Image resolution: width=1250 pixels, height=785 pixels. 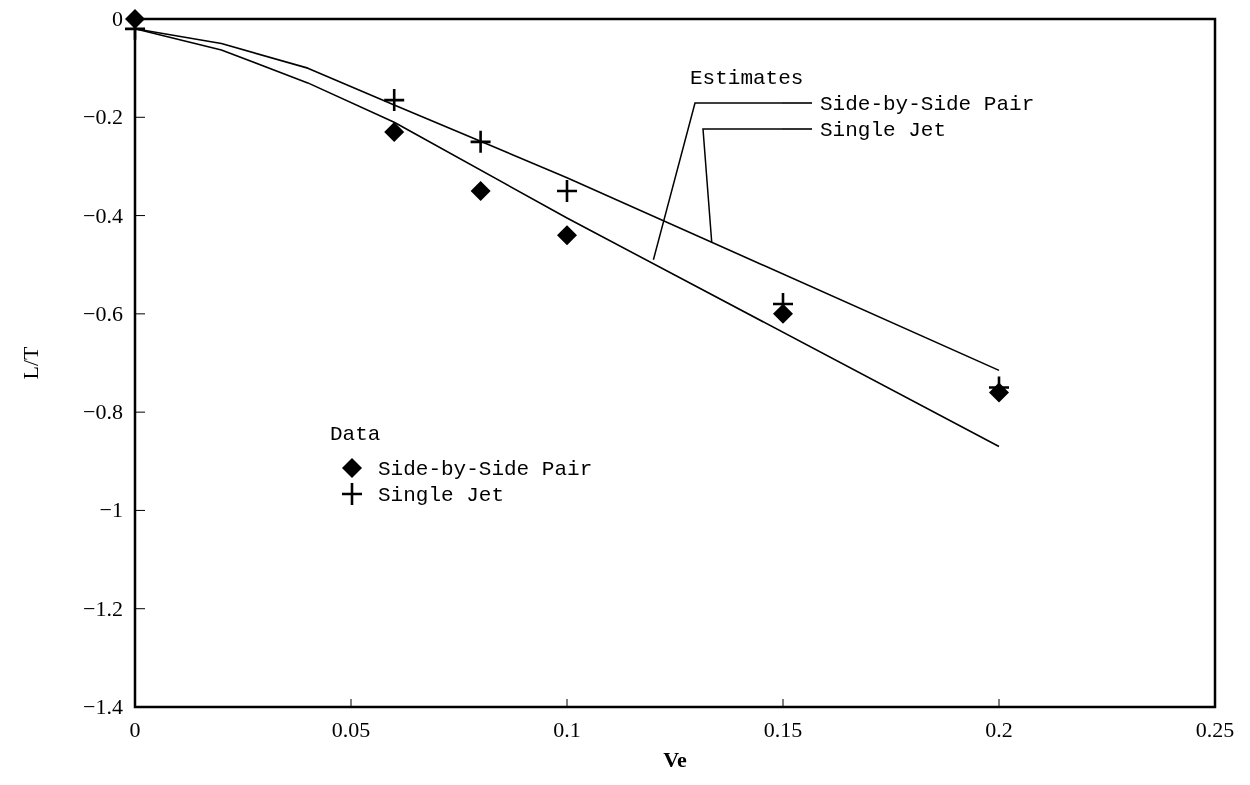 What do you see at coordinates (30, 362) in the screenshot?
I see `y-axis-title: L/T` at bounding box center [30, 362].